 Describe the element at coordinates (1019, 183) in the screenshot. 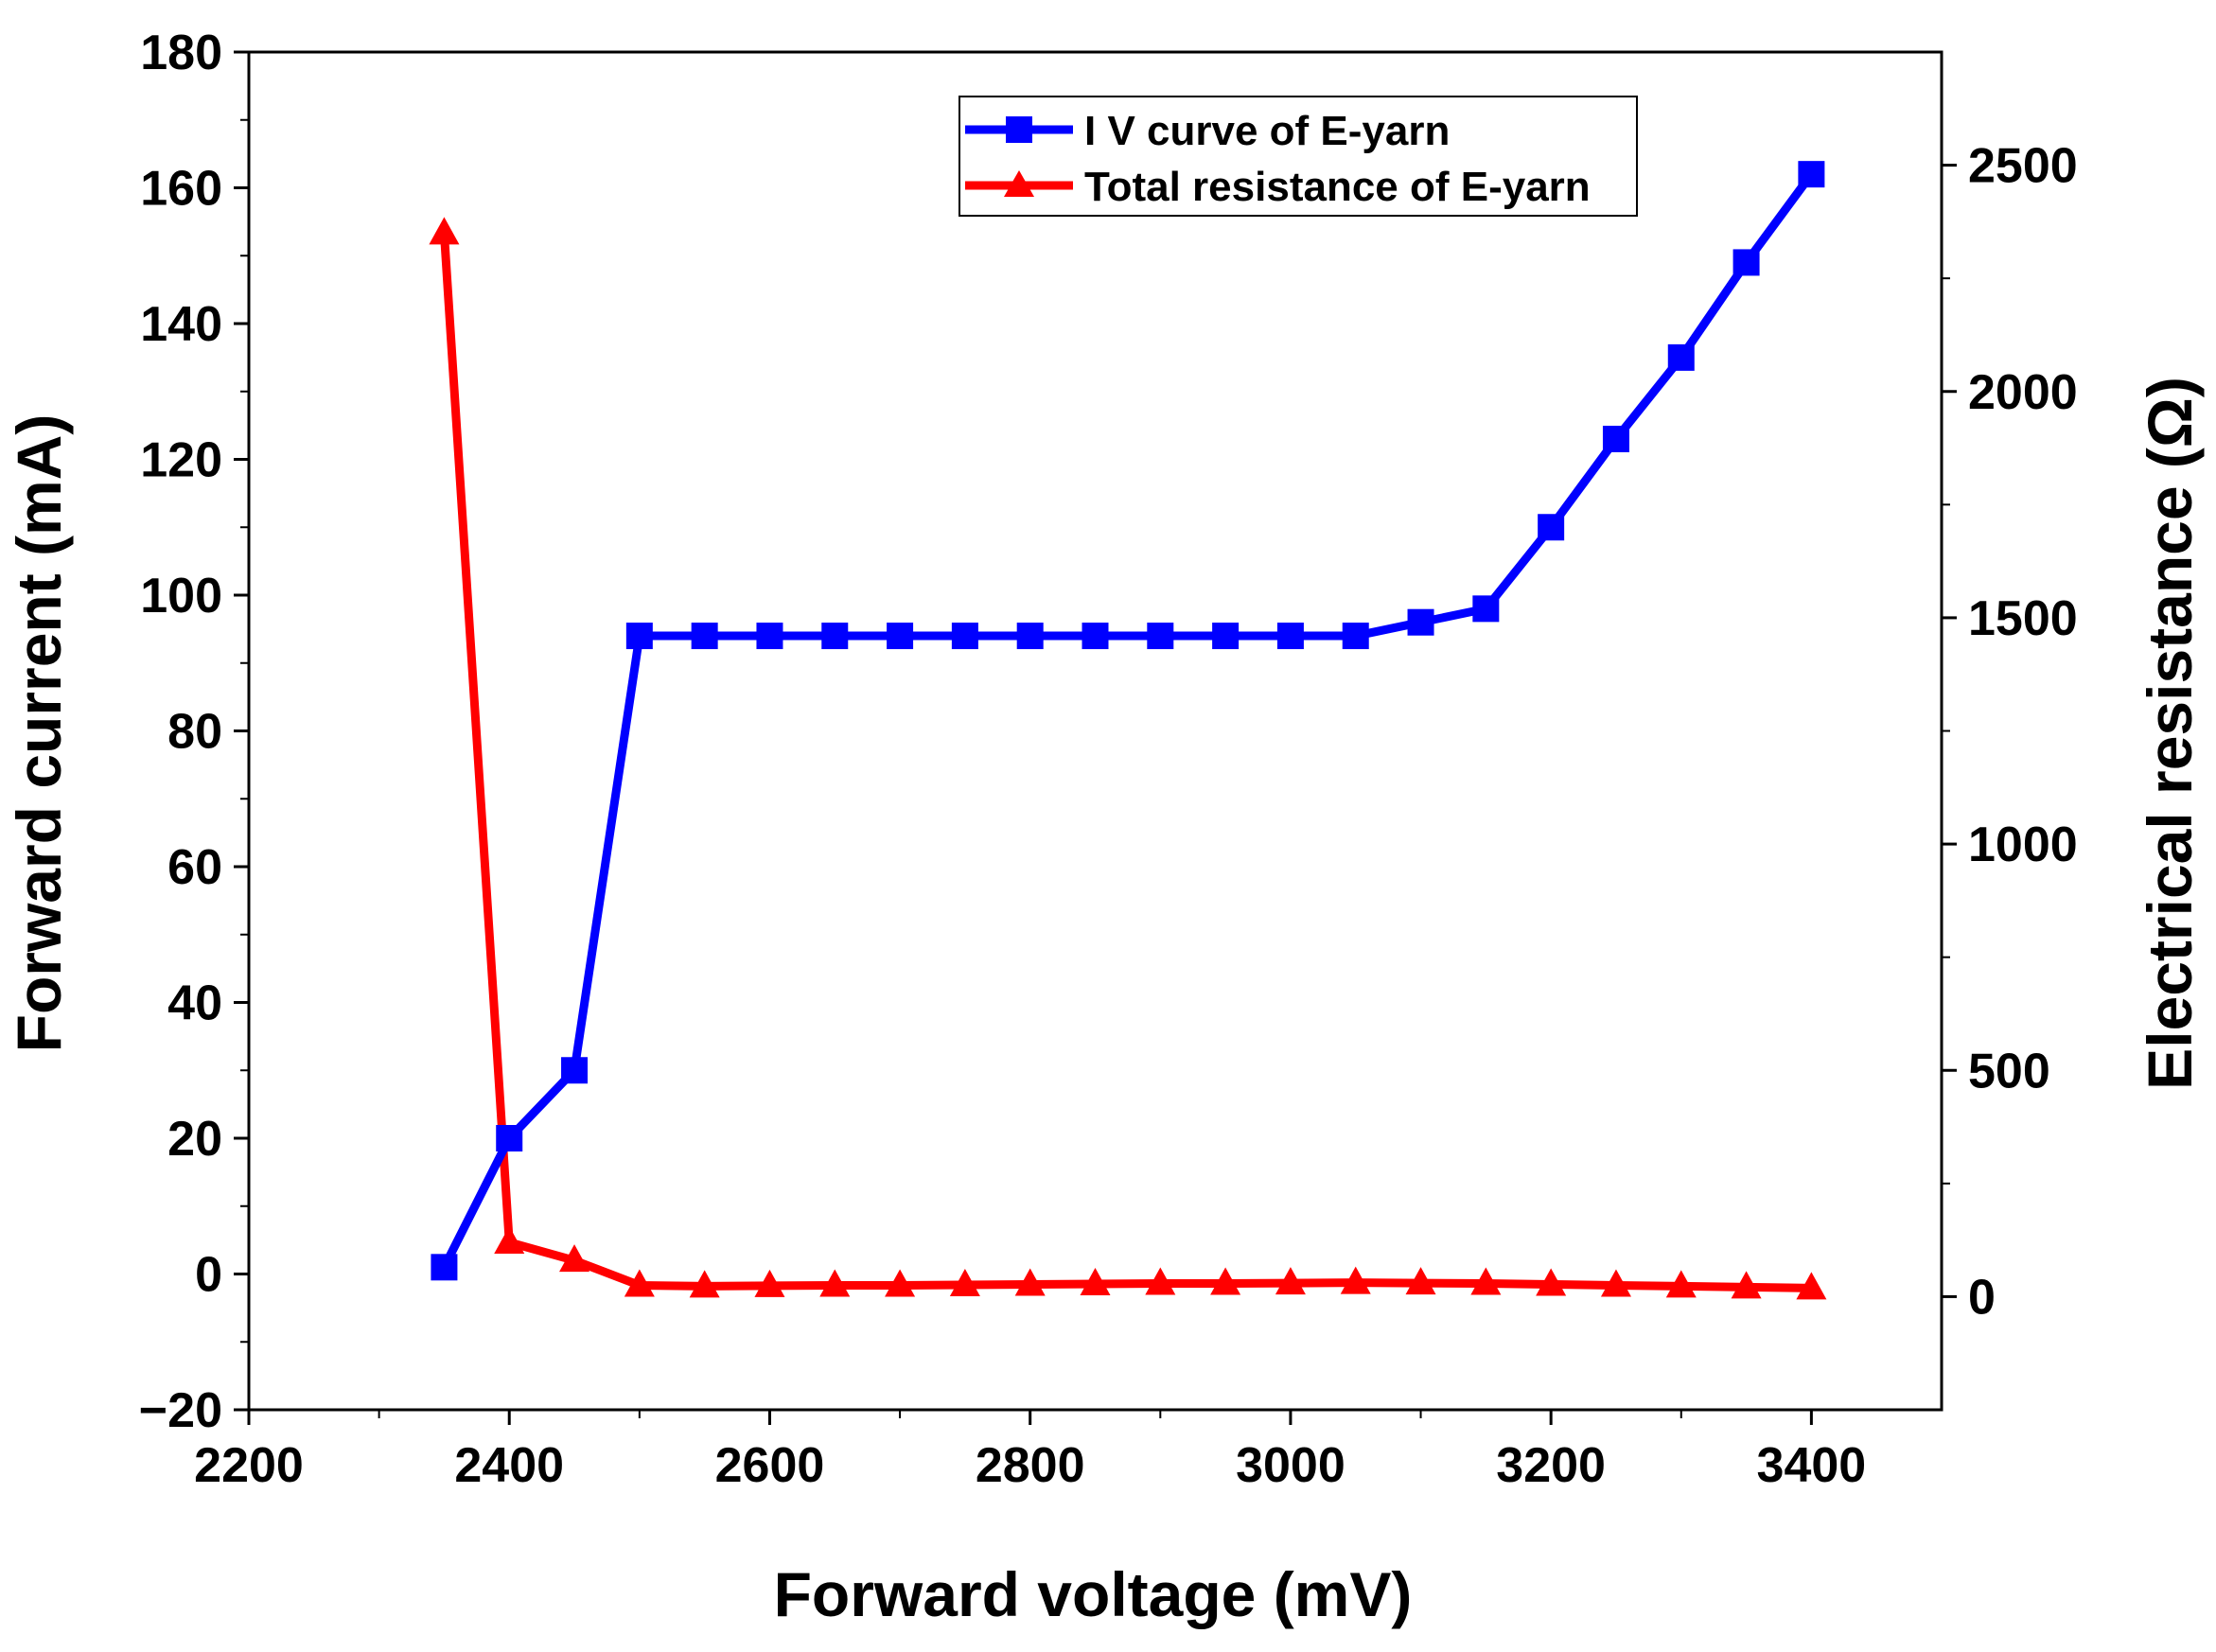

I see `legend-marker-resistance` at that location.